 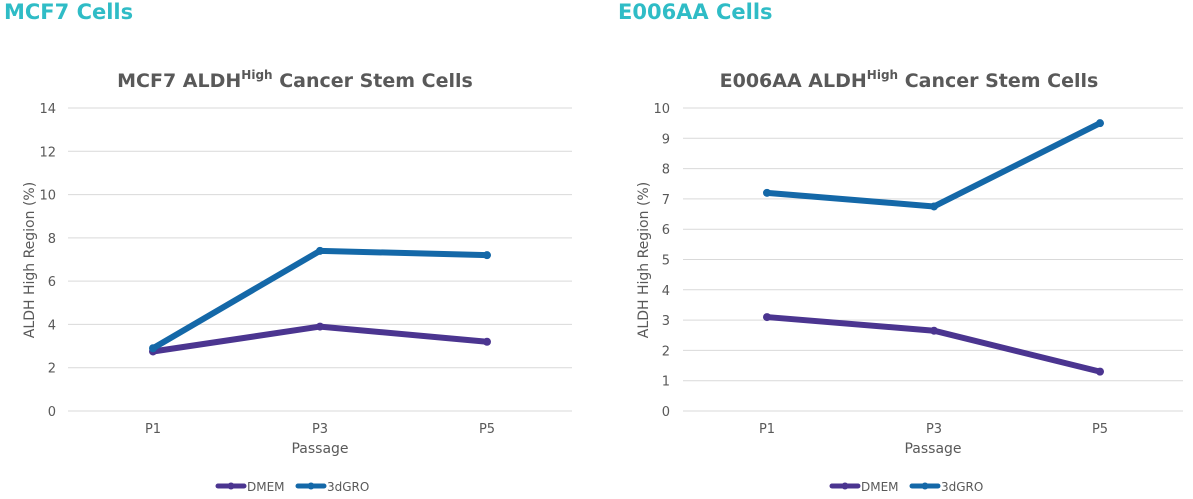 I want to click on mcf7-header: MCF7 Cells, so click(x=69, y=12).